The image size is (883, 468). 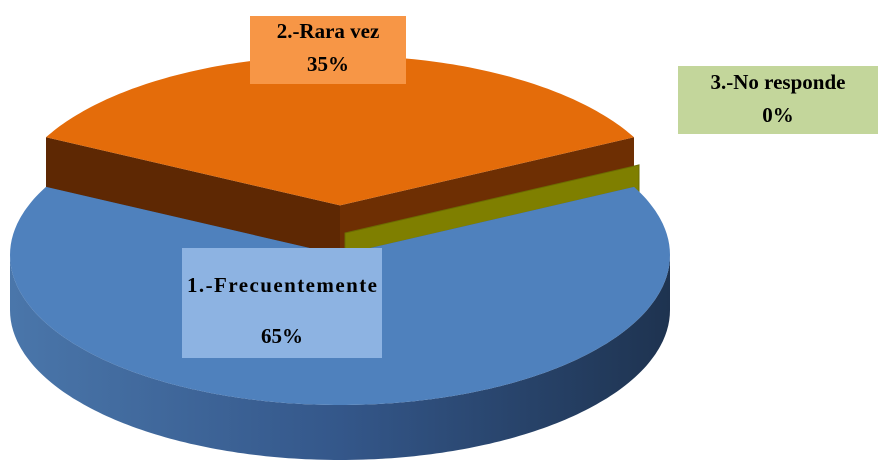 What do you see at coordinates (328, 31) in the screenshot?
I see `category-label: 2.-Rara vez` at bounding box center [328, 31].